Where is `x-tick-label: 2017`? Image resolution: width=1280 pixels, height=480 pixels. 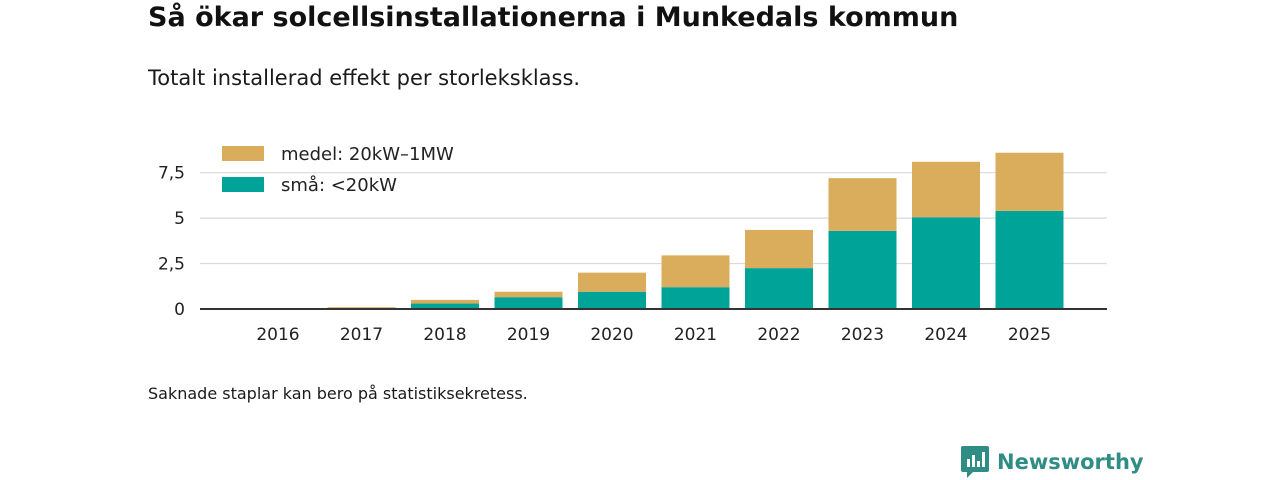 x-tick-label: 2017 is located at coordinates (361, 335).